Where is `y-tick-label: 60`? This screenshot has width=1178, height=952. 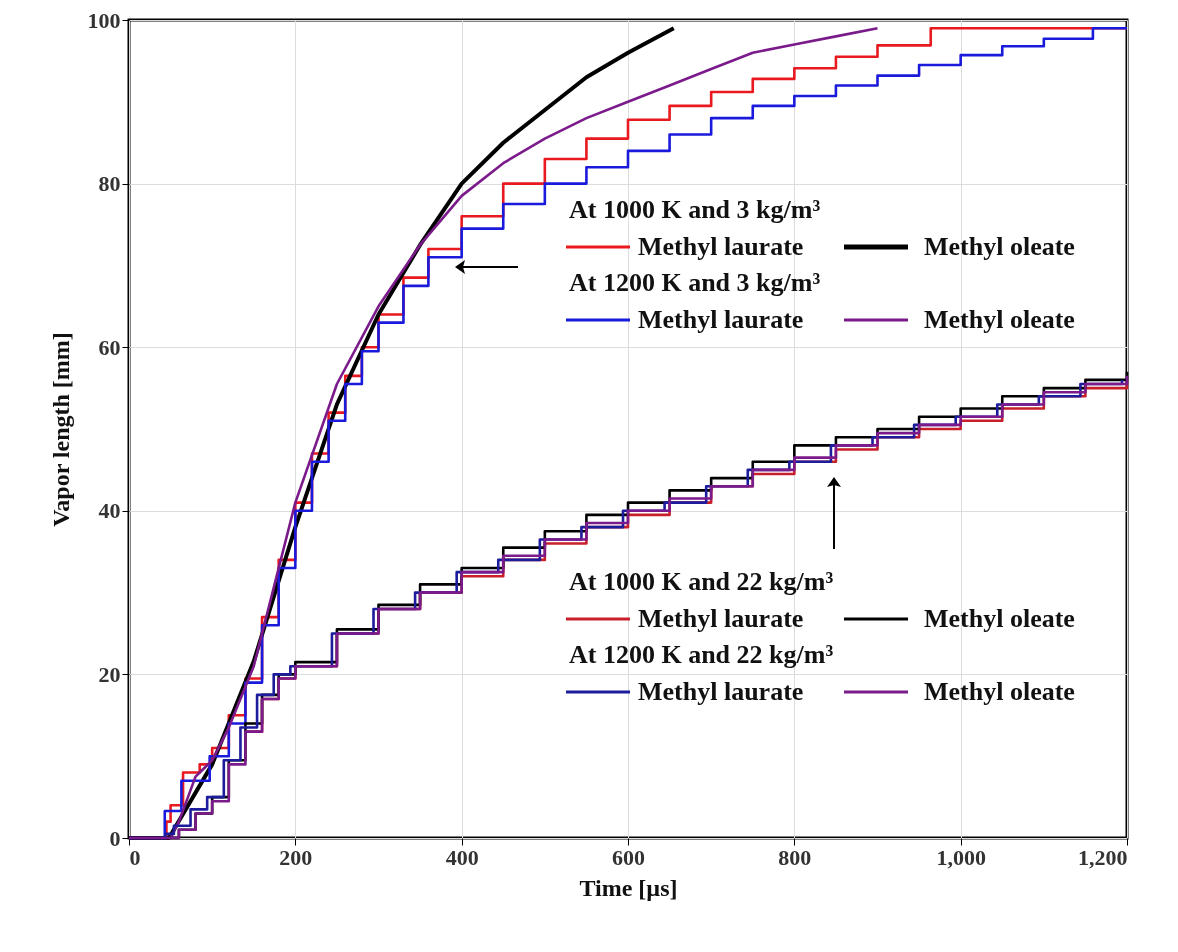 y-tick-label: 60 is located at coordinates (109, 347).